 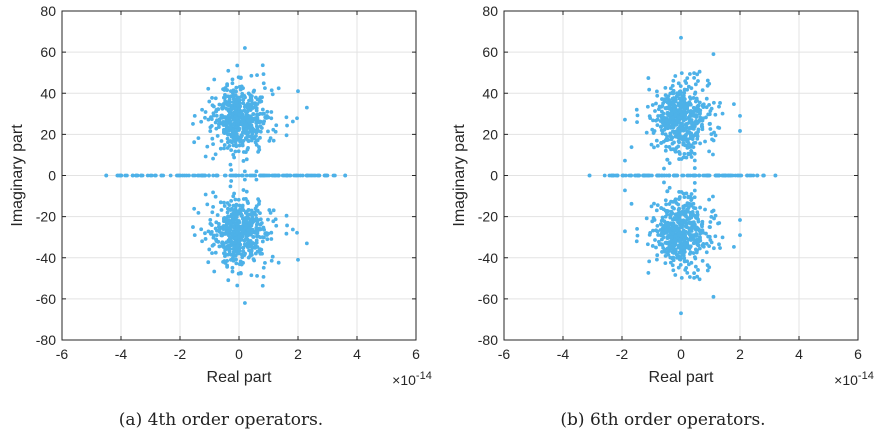 What do you see at coordinates (740, 354) in the screenshot?
I see `x-tick-label: 2` at bounding box center [740, 354].